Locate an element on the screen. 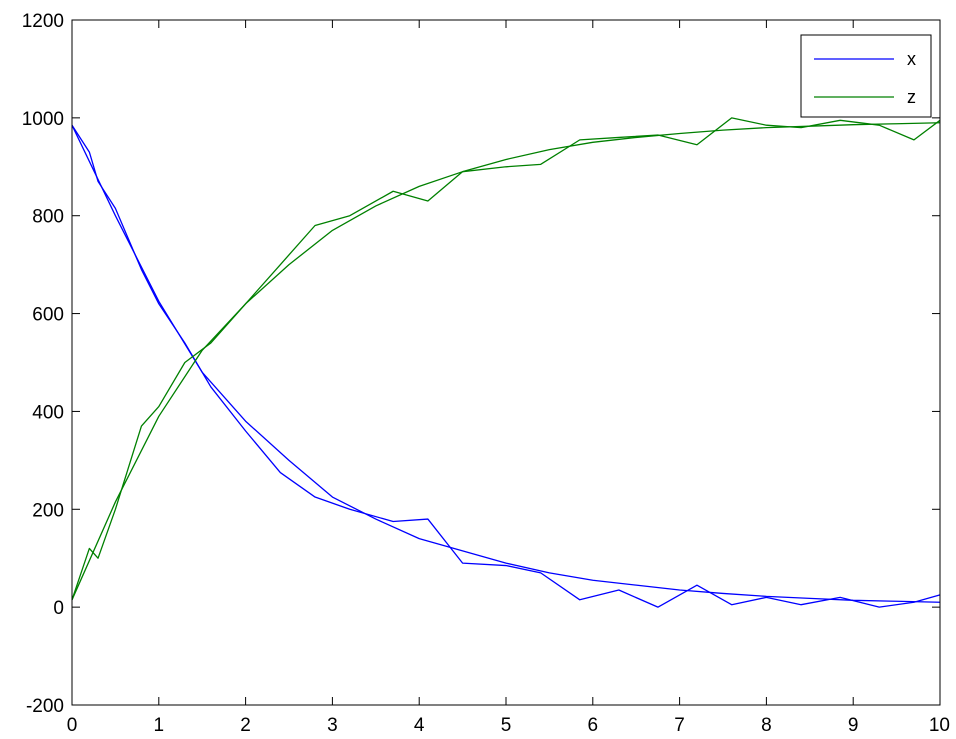 This screenshot has height=739, width=956. x-tick-label: 10 is located at coordinates (939, 725).